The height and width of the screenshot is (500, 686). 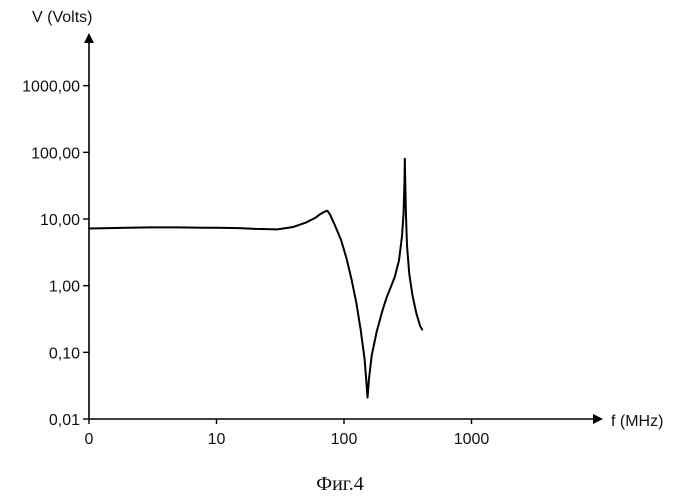 What do you see at coordinates (51, 87) in the screenshot?
I see `y-tick-label: 1000,00` at bounding box center [51, 87].